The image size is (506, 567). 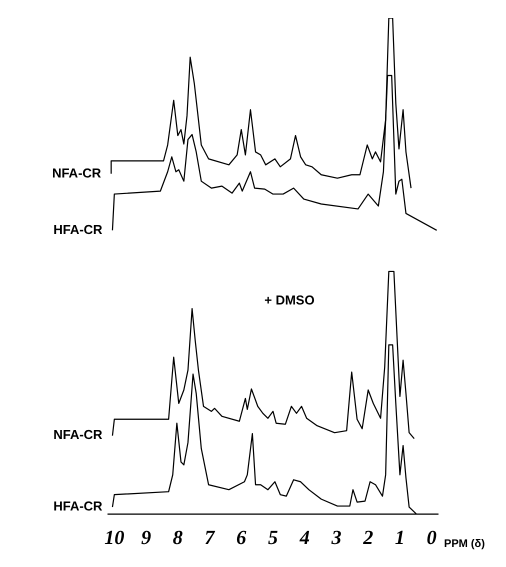 What do you see at coordinates (368, 538) in the screenshot?
I see `x-tick-label: 2` at bounding box center [368, 538].